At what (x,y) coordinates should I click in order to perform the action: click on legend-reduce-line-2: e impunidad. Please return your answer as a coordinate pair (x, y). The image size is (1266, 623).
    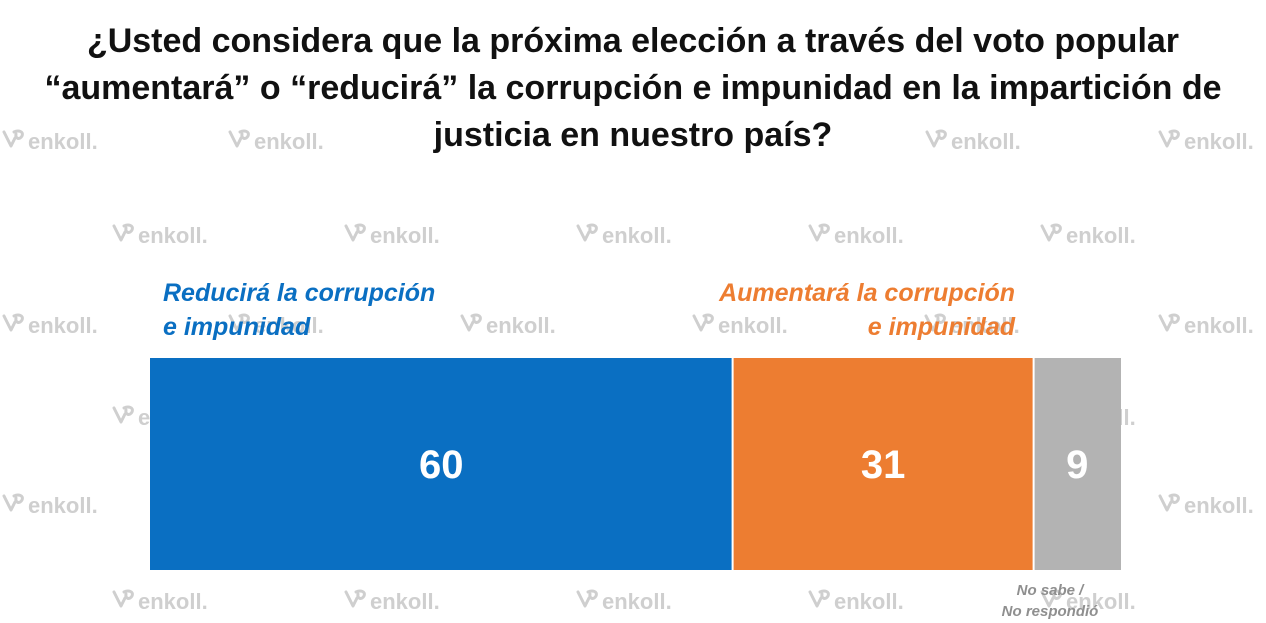
    Looking at the image, I should click on (237, 327).